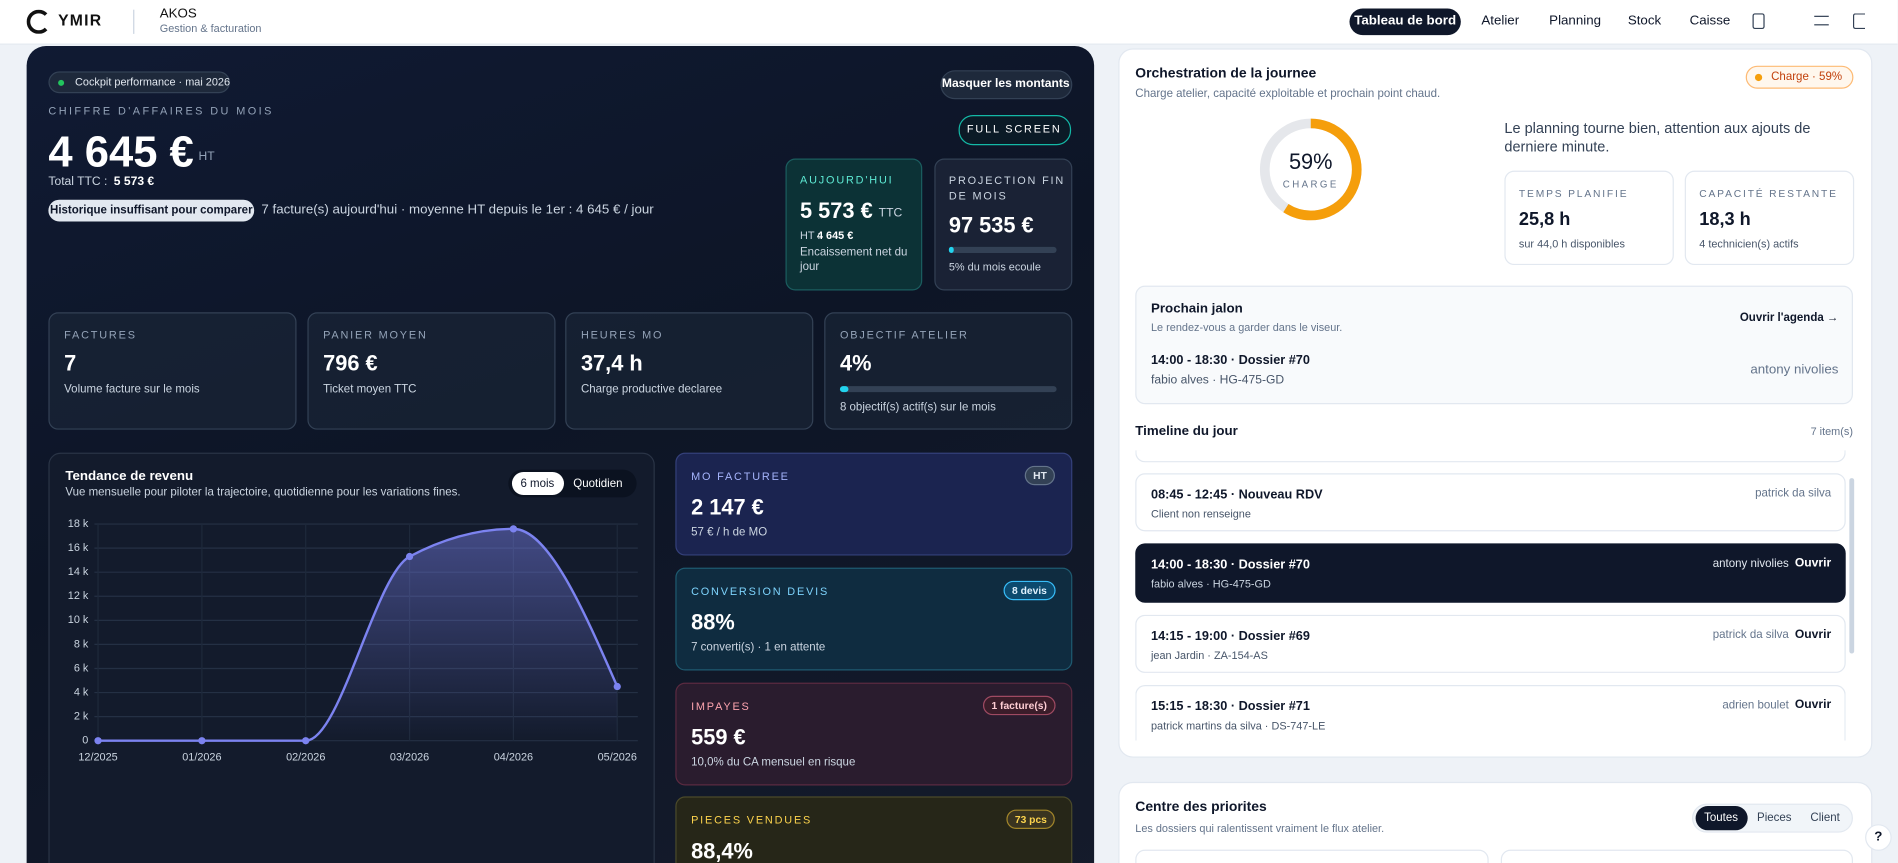 Image resolution: width=1898 pixels, height=863 pixels. I want to click on history-pill, so click(151, 210).